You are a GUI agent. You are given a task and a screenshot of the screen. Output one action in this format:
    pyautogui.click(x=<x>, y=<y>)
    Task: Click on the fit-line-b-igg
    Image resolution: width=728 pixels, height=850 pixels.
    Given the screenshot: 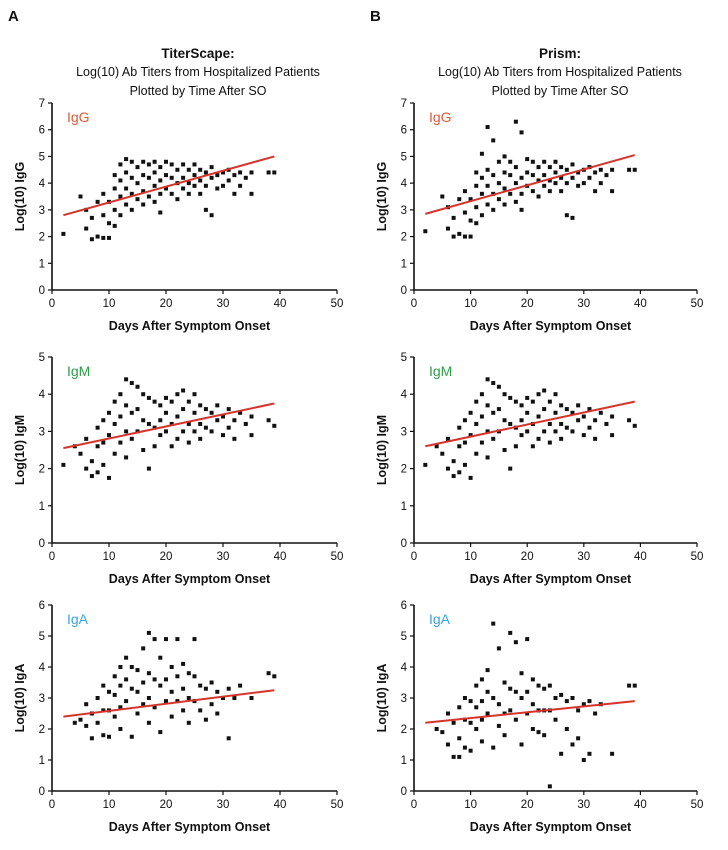 What is the action you would take?
    pyautogui.click(x=530, y=184)
    